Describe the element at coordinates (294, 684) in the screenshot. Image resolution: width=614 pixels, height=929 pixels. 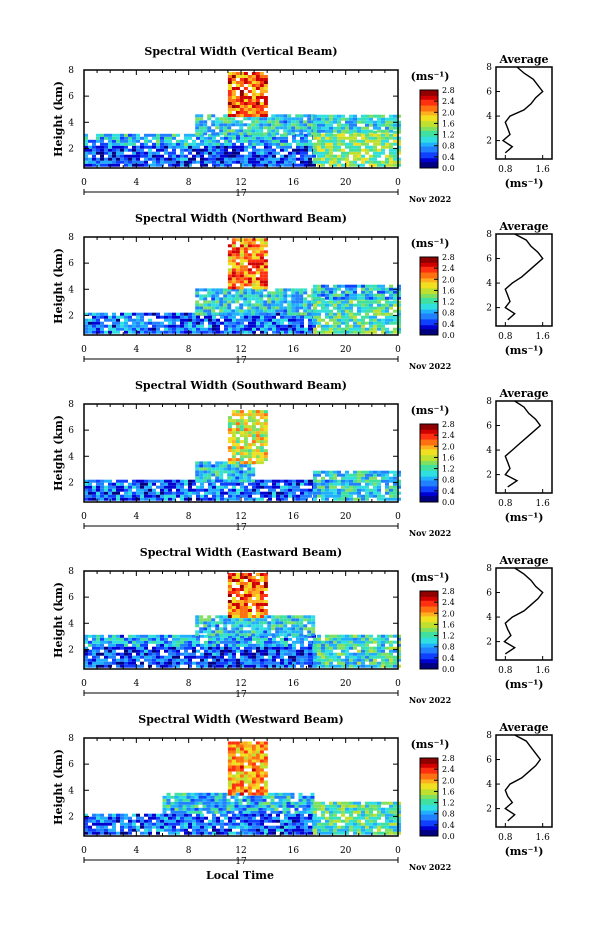
I see `x-tick-label: 16` at that location.